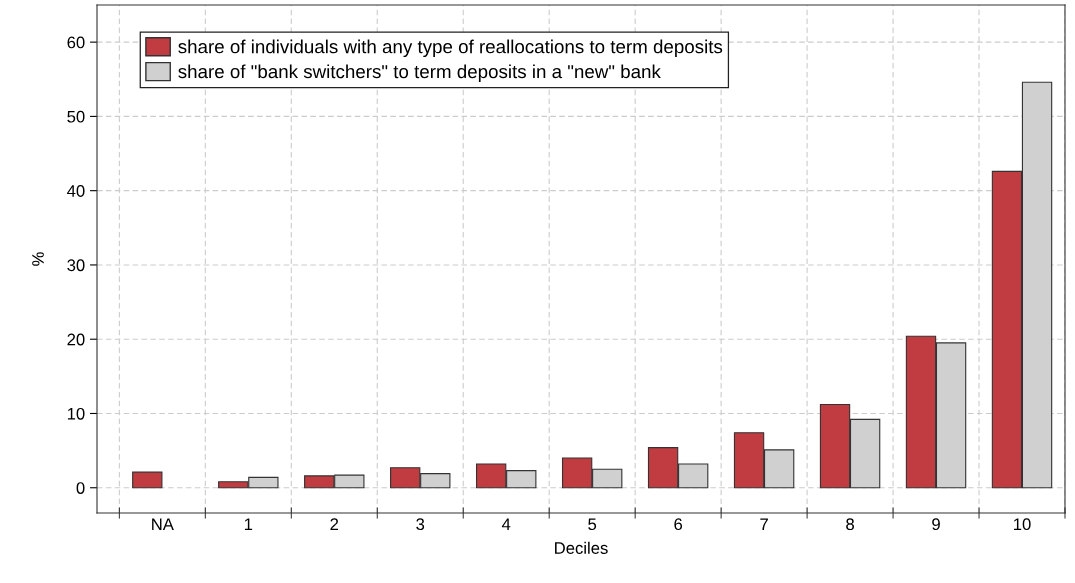 The width and height of the screenshot is (1075, 583). What do you see at coordinates (248, 524) in the screenshot?
I see `x-tick-label: 1` at bounding box center [248, 524].